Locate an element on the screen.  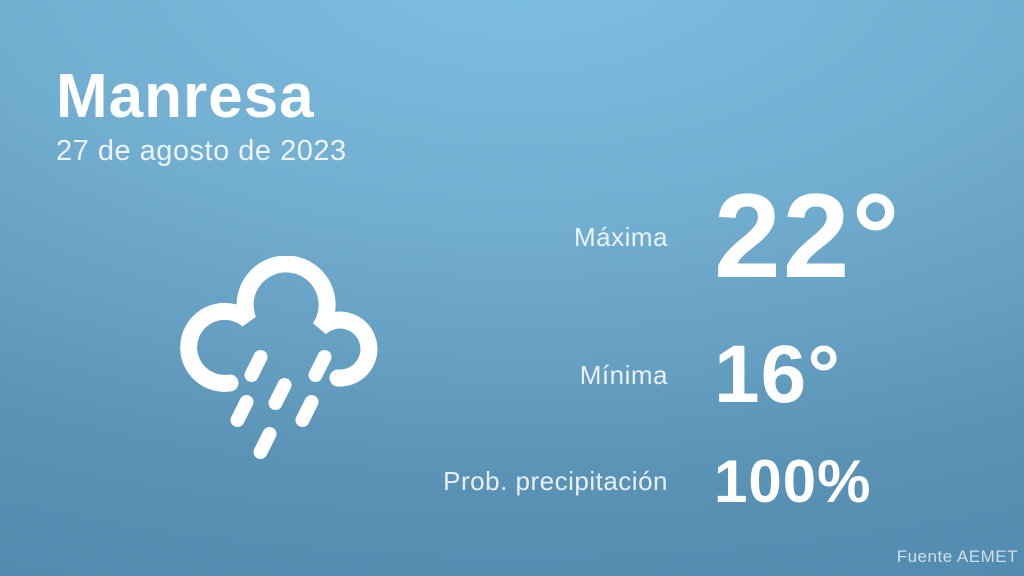
max-temp-label: Máxima is located at coordinates (620, 237).